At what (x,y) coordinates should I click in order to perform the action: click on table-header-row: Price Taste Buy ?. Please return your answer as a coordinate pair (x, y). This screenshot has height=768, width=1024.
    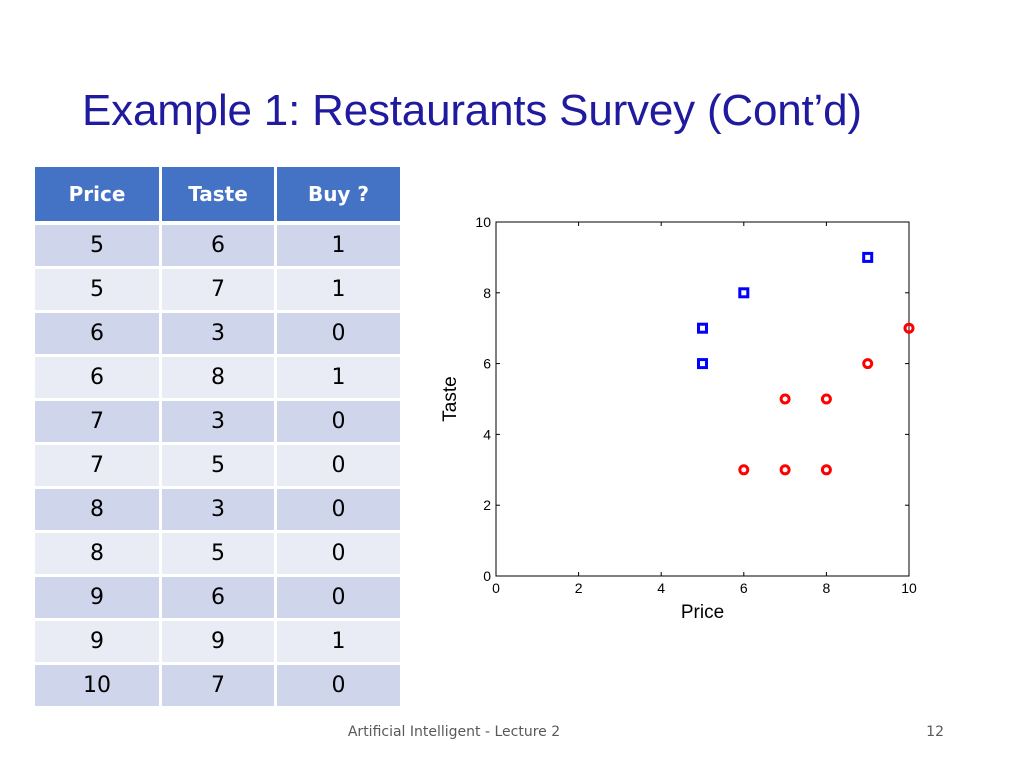
    Looking at the image, I should click on (217, 196).